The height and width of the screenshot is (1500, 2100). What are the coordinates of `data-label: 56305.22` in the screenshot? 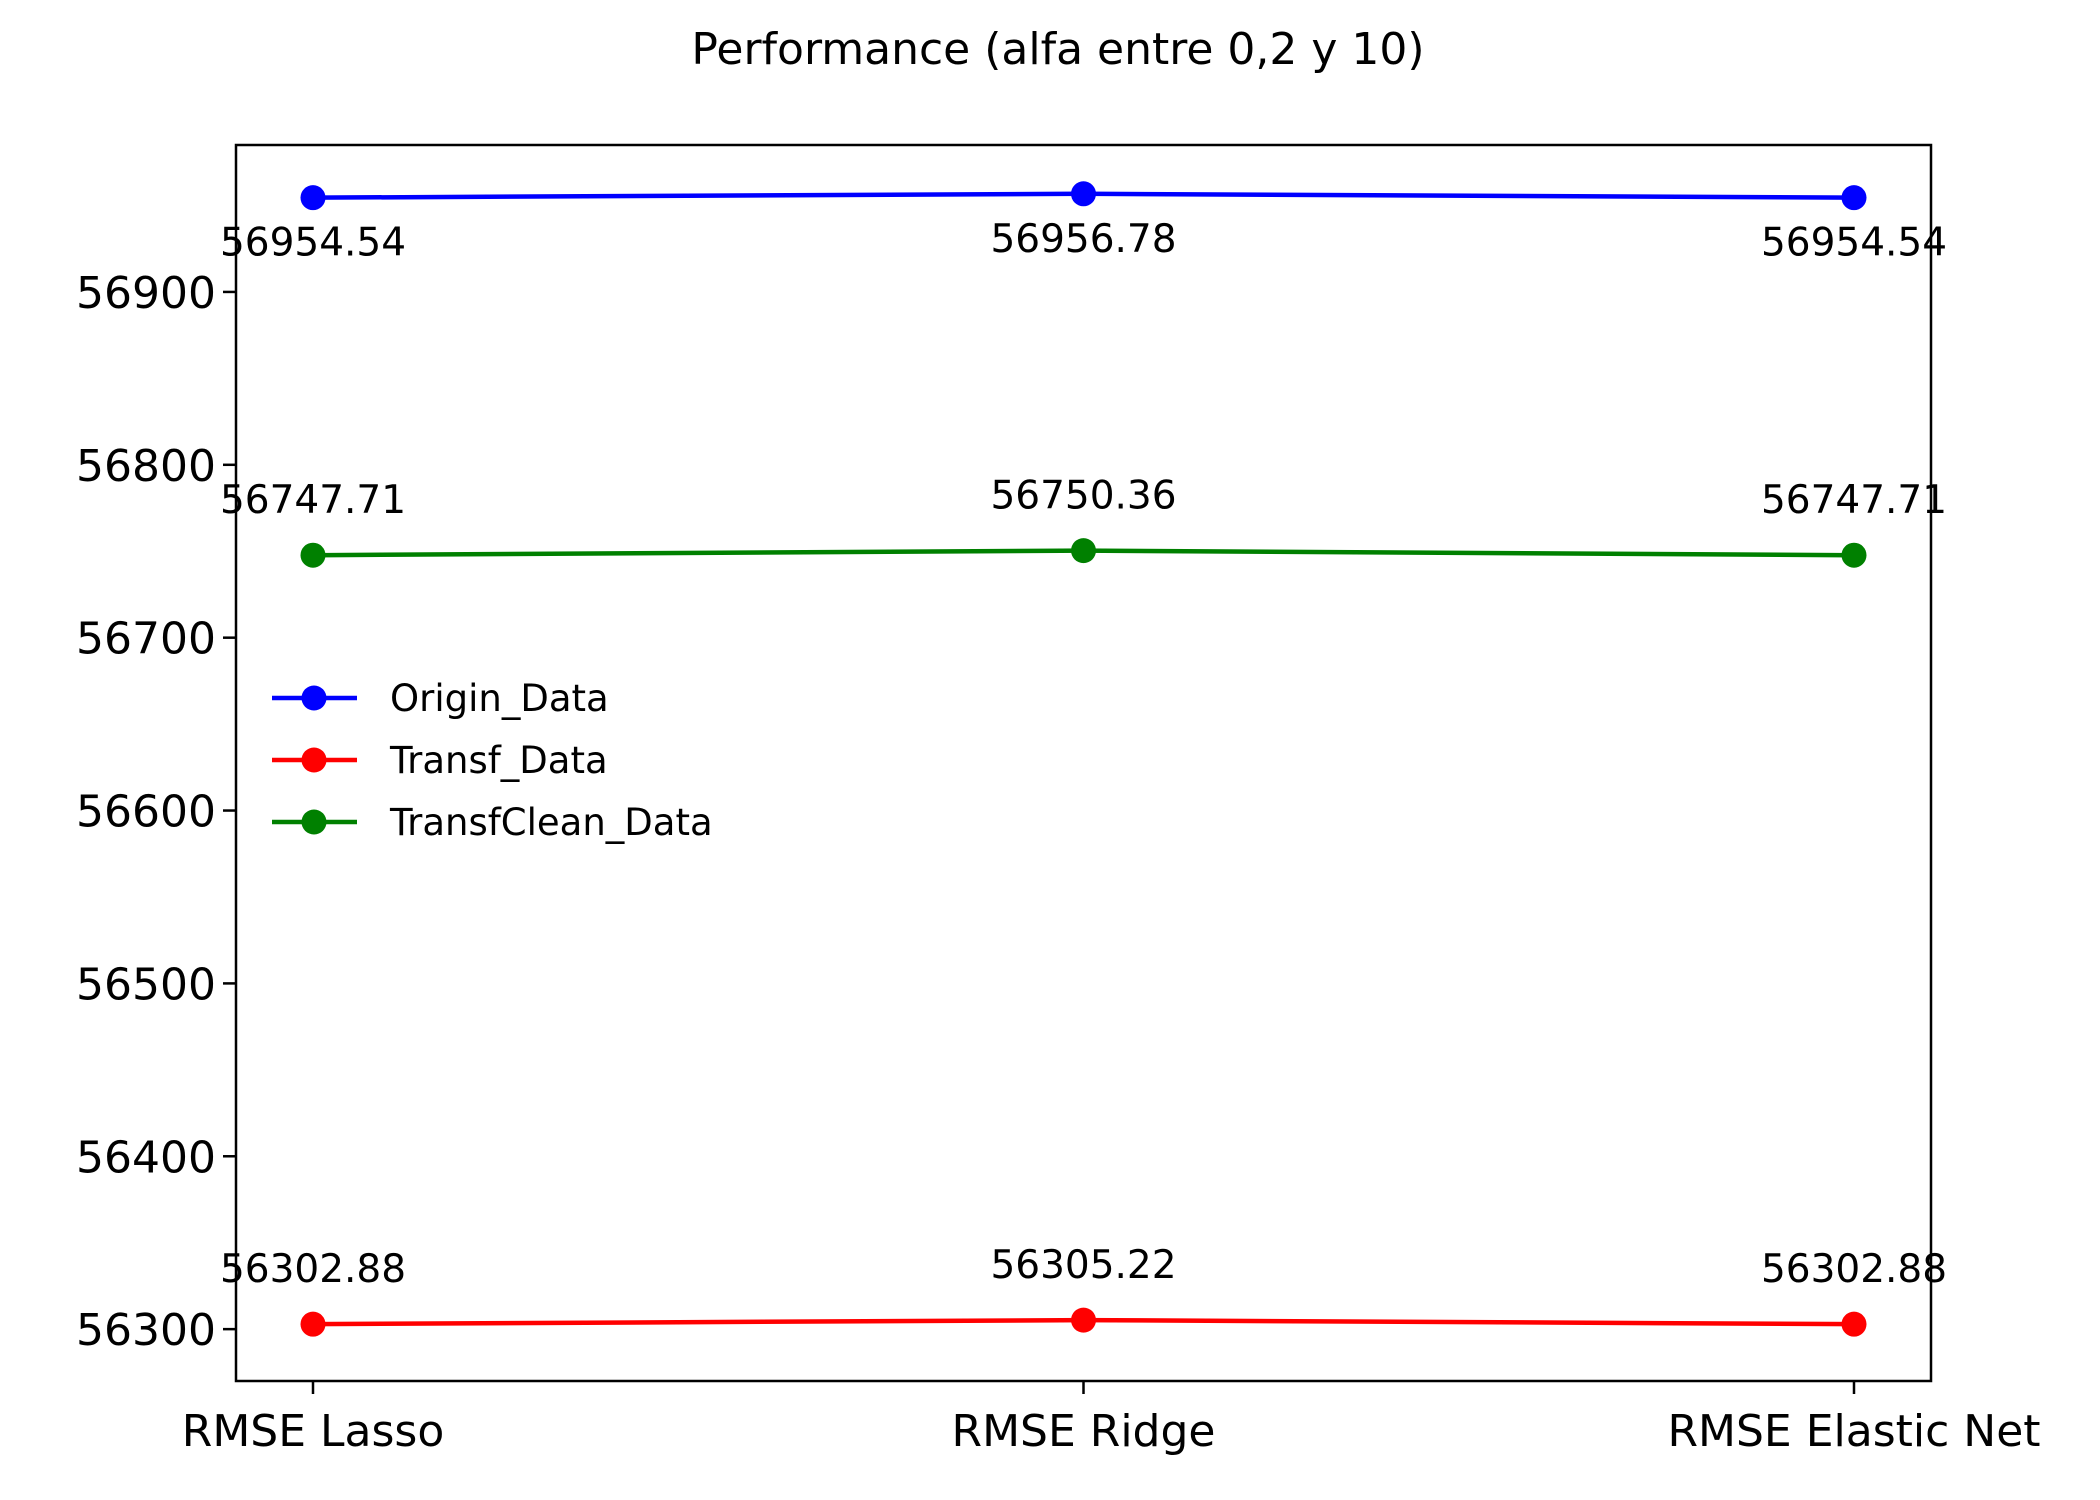 It's located at (1083, 1265).